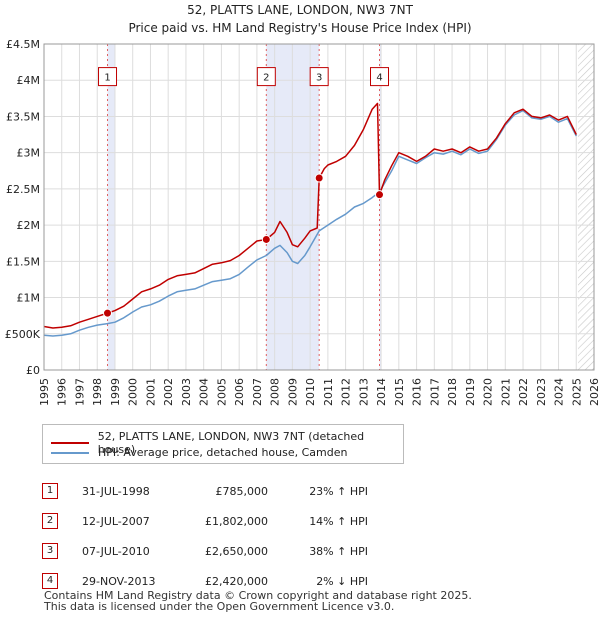  Describe the element at coordinates (328, 392) in the screenshot. I see `x-tick-label: 2011` at that location.